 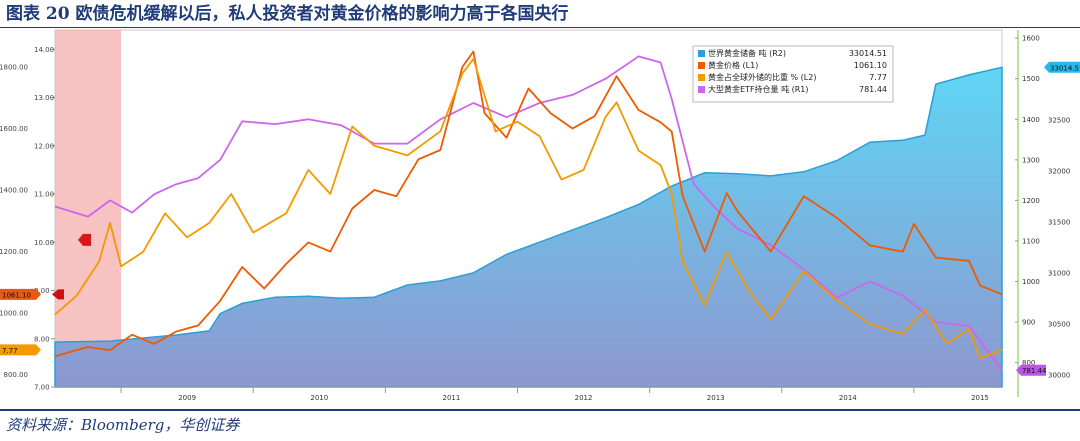 I want to click on x-tick-label: 2015, so click(x=980, y=398).